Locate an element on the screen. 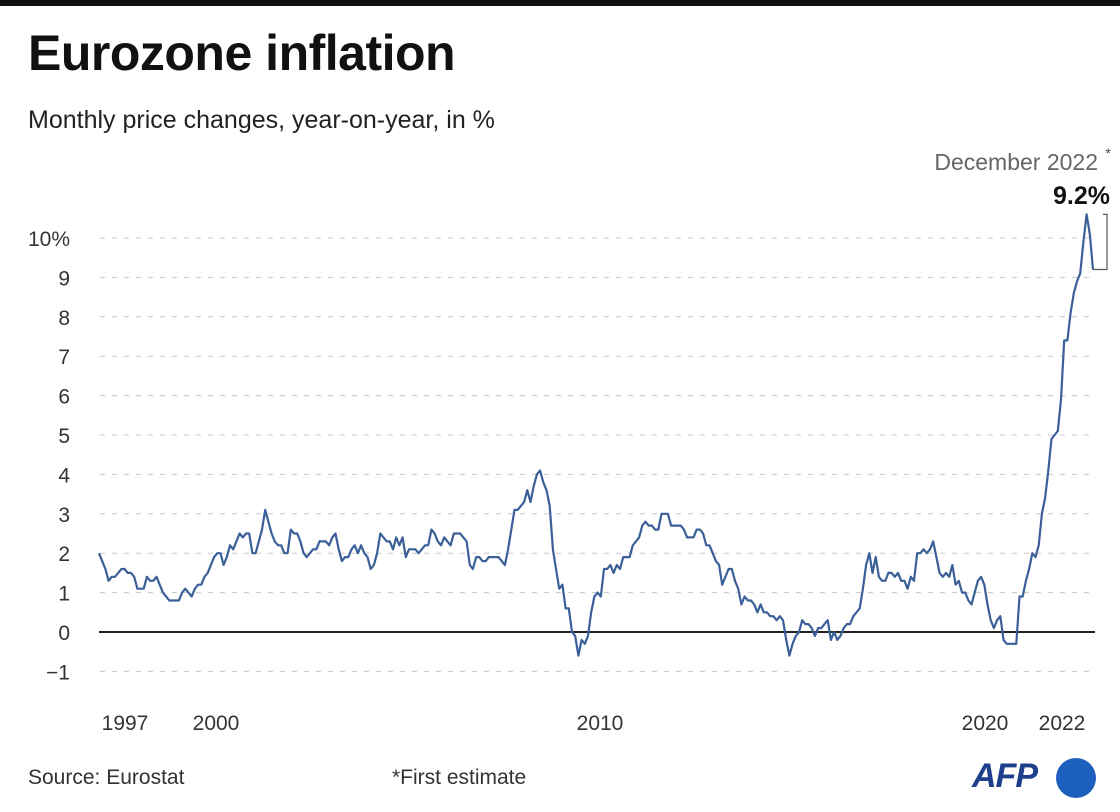  x-tick-label: 2020 is located at coordinates (985, 723).